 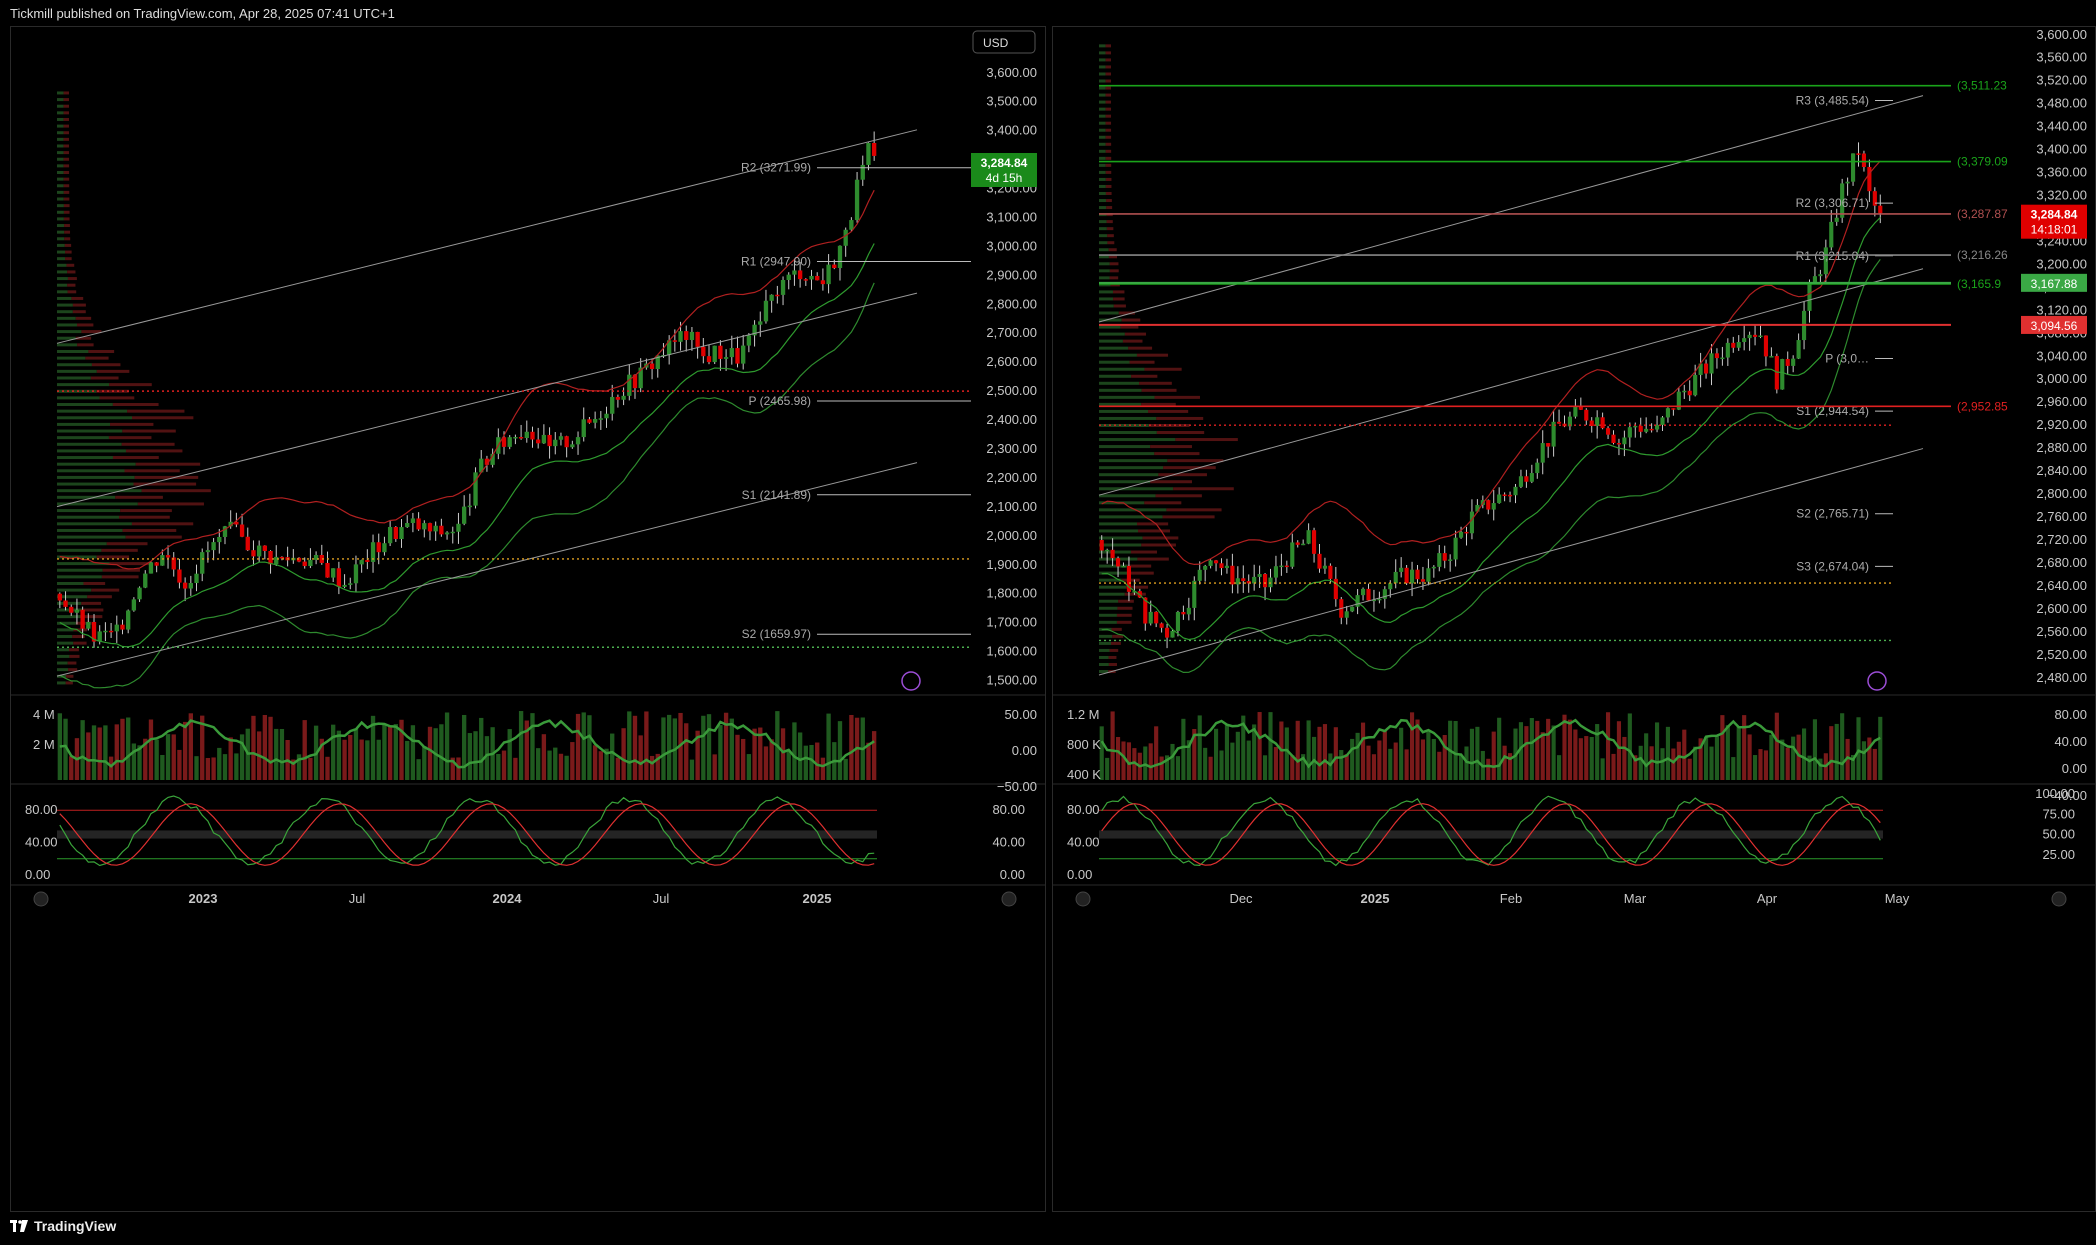 I want to click on lower-band-line, so click(x=1491, y=466).